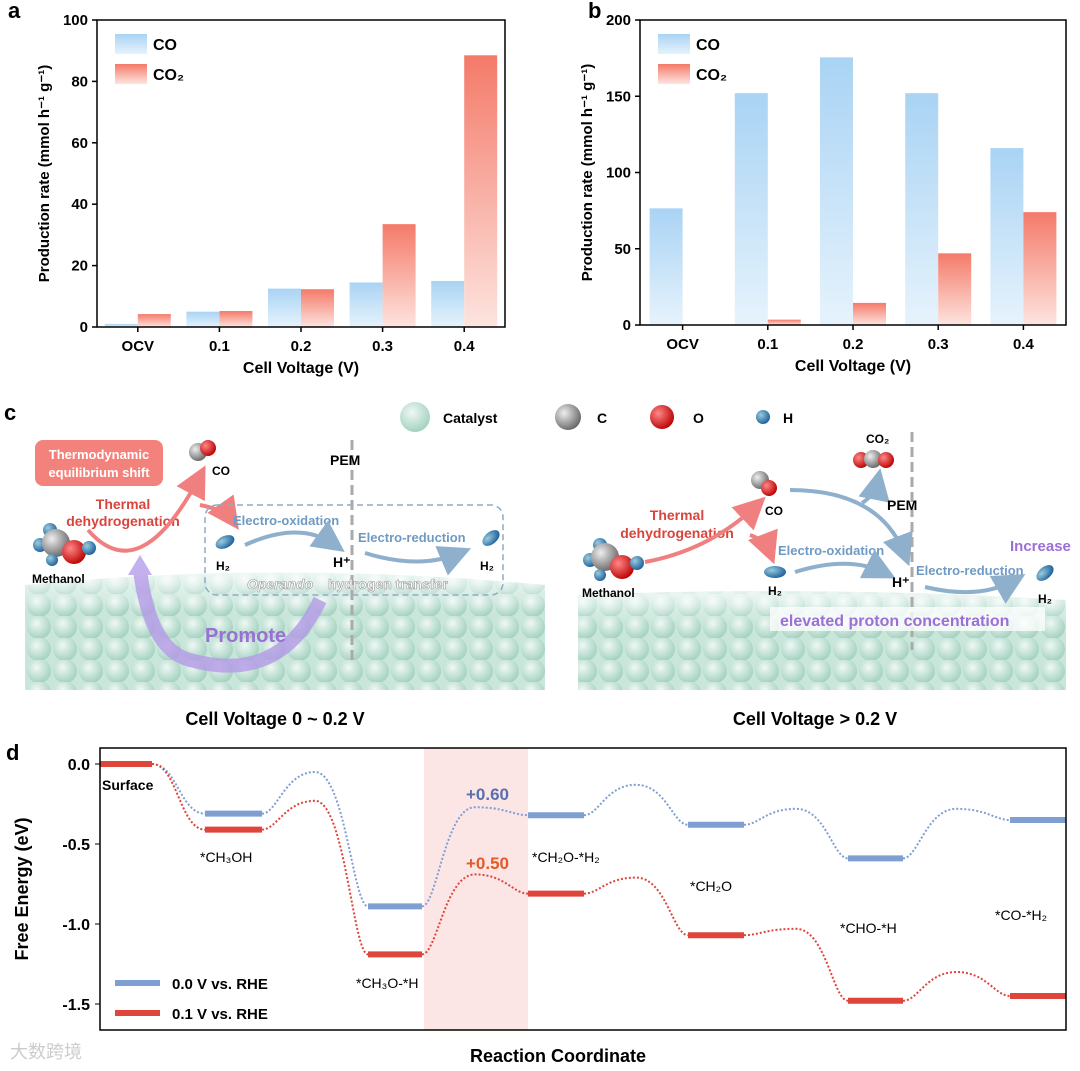 Image resolution: width=1080 pixels, height=1071 pixels. Describe the element at coordinates (558, 1056) in the screenshot. I see `x-axis-label: Reaction Coordinate` at that location.